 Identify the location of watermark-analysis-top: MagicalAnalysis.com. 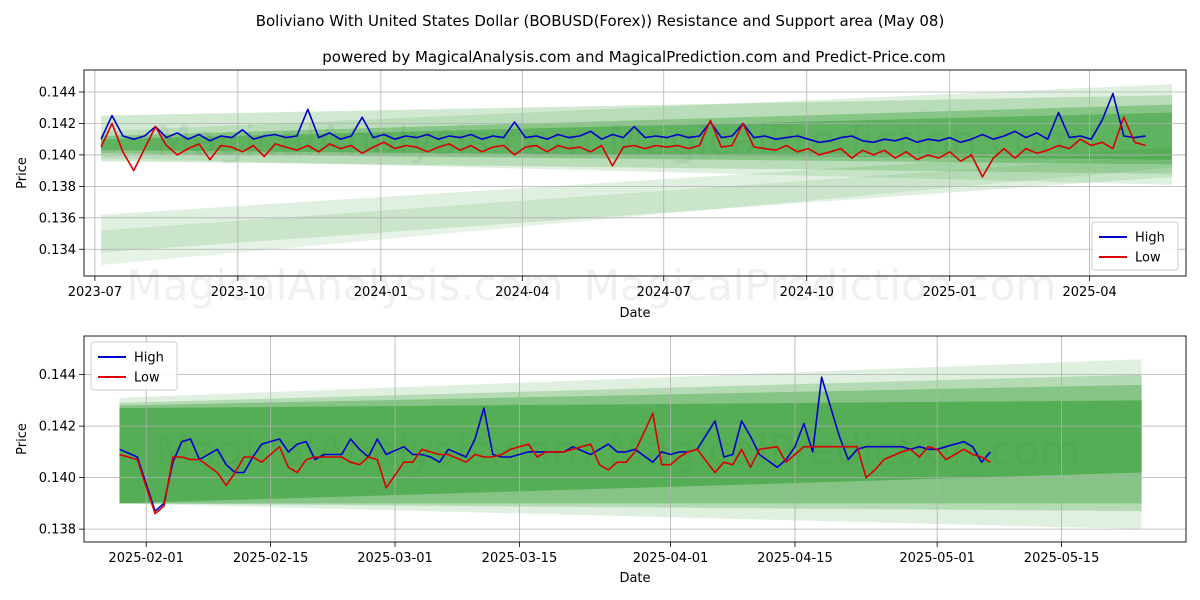
(345, 285).